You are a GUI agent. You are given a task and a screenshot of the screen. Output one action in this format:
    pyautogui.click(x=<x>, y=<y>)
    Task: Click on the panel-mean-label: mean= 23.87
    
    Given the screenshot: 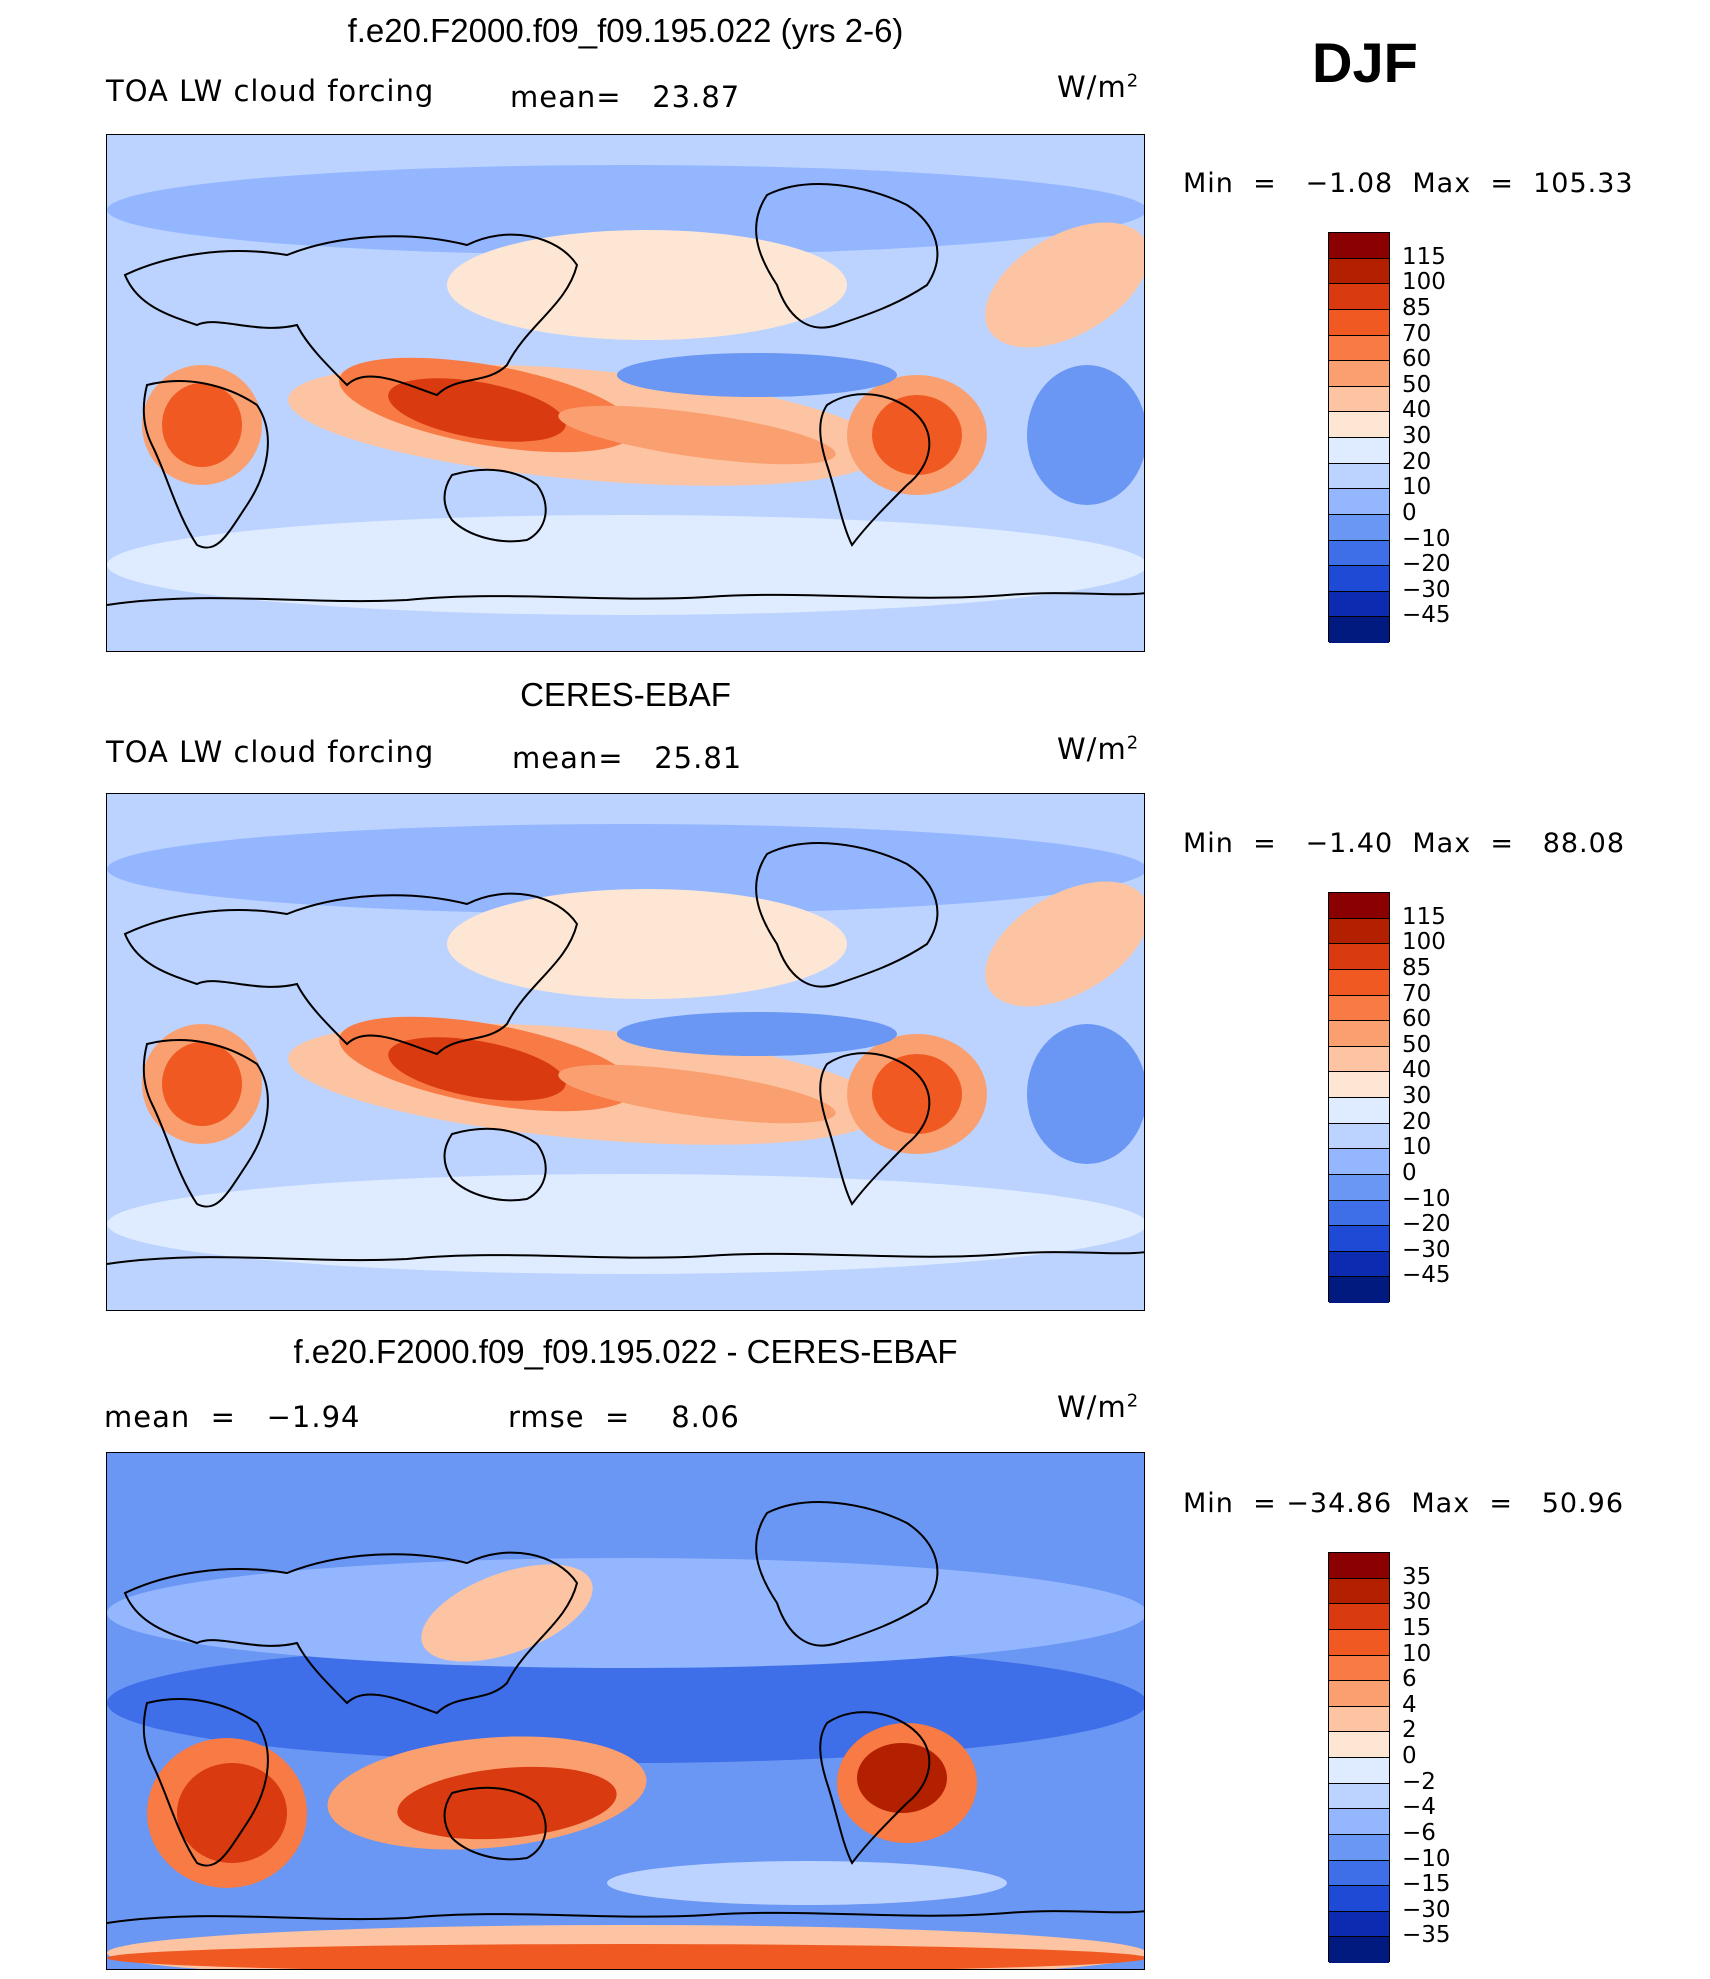 What is the action you would take?
    pyautogui.click(x=625, y=97)
    